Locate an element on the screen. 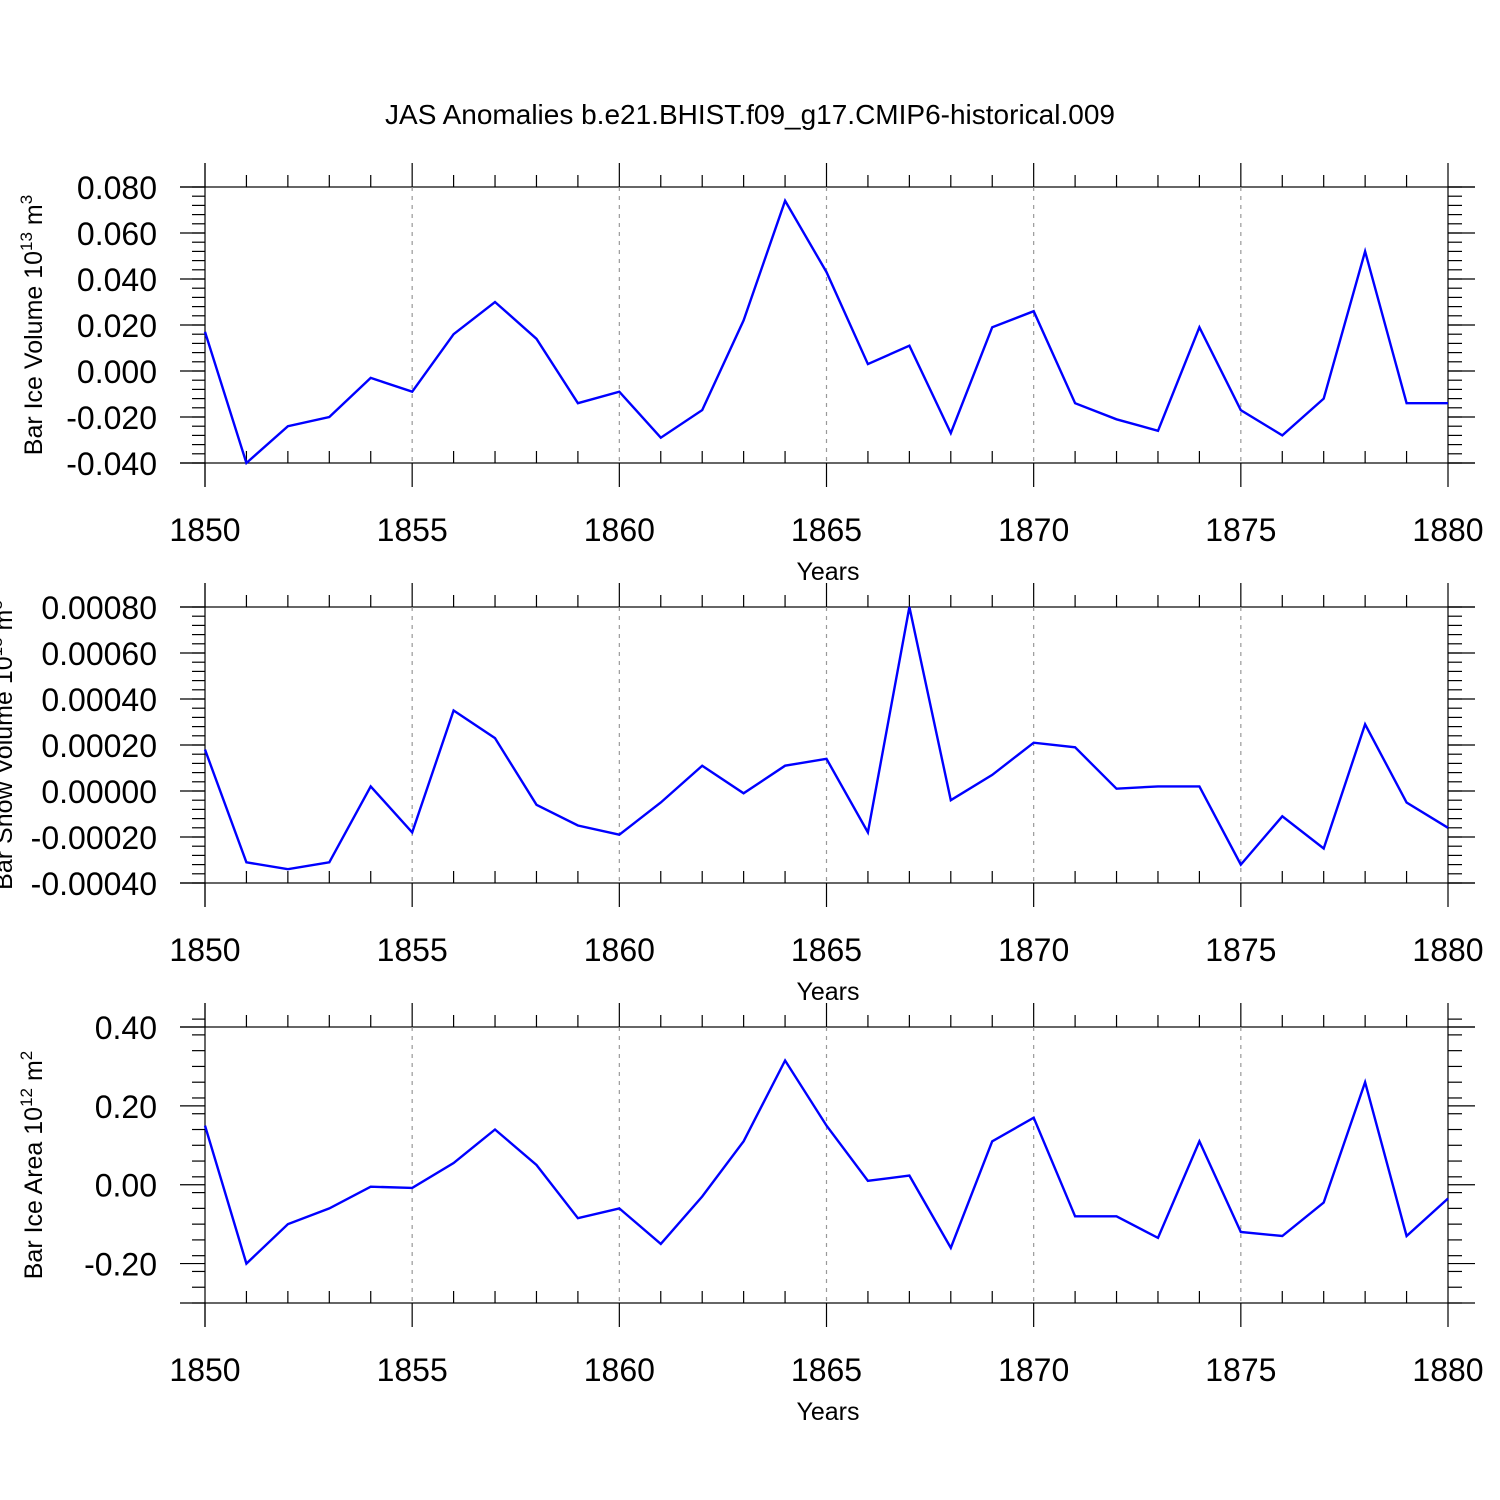  y-tick-label: 0.000 is located at coordinates (117, 372).